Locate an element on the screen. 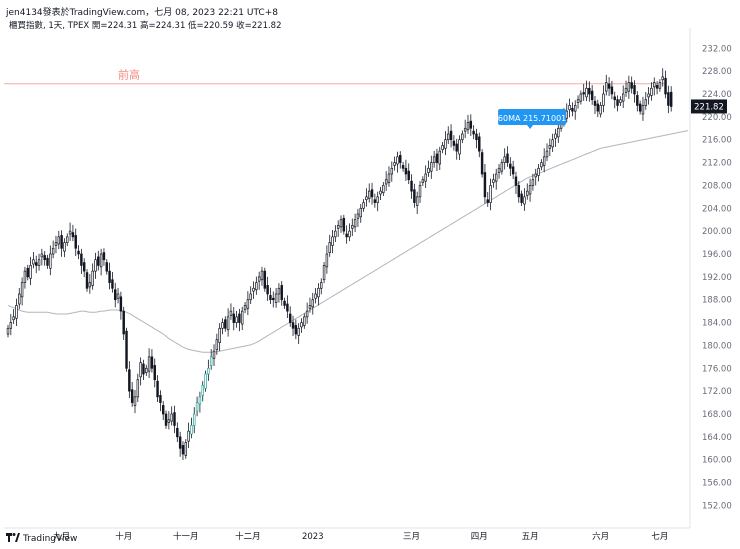  x-tick-label: 十一月 is located at coordinates (186, 536).